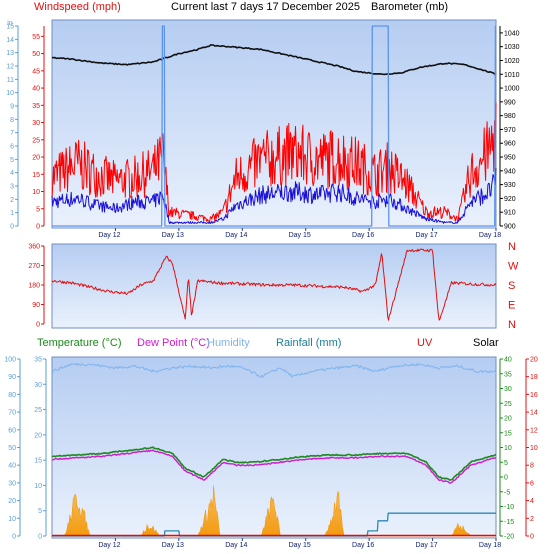  What do you see at coordinates (34, 247) in the screenshot?
I see `direction-axis-tick-label: 360` at bounding box center [34, 247].